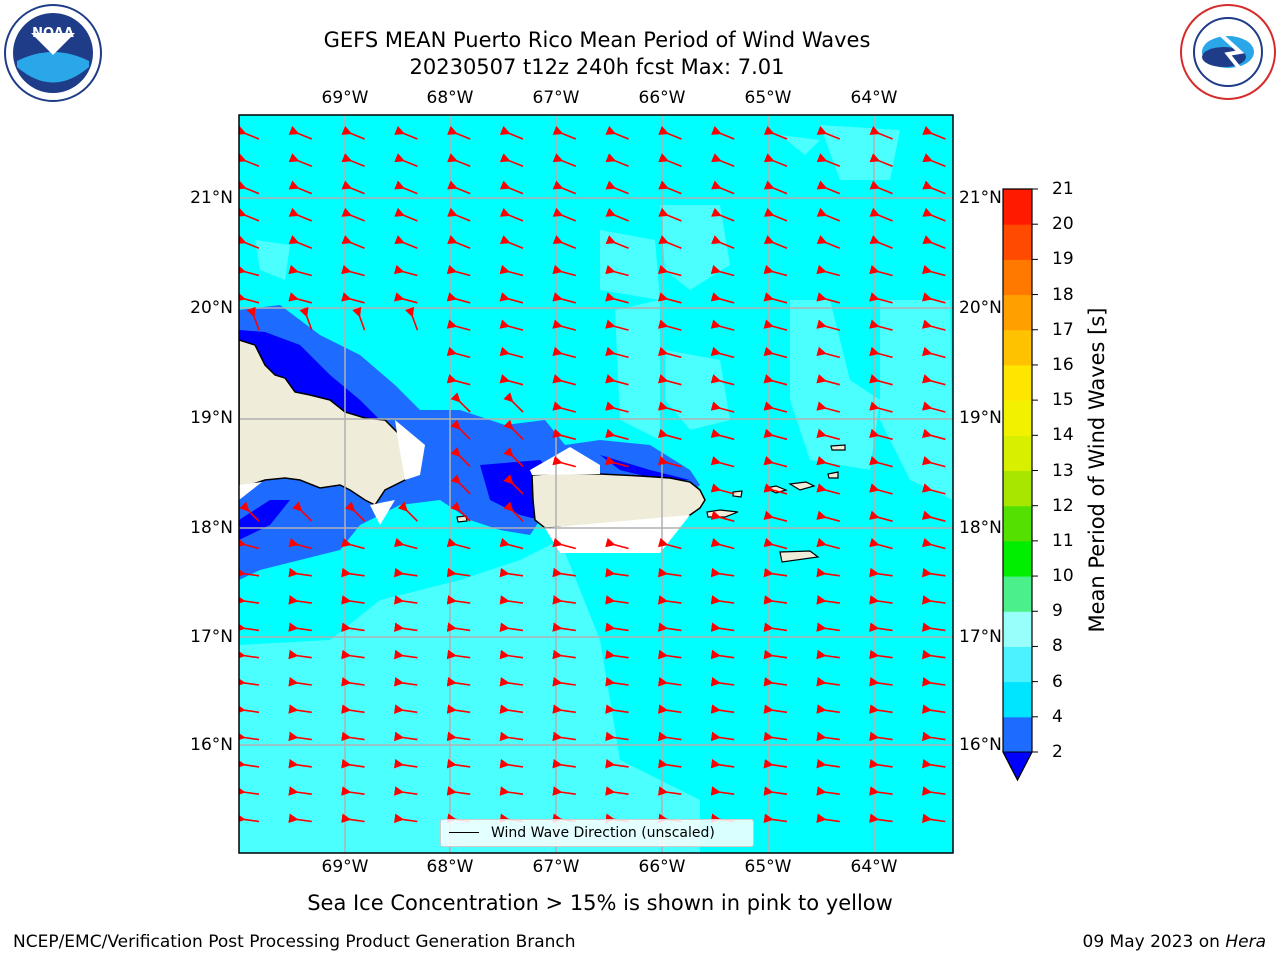 The width and height of the screenshot is (1280, 960). Describe the element at coordinates (464, 486) in the screenshot. I see `masked-coastal-region` at that location.